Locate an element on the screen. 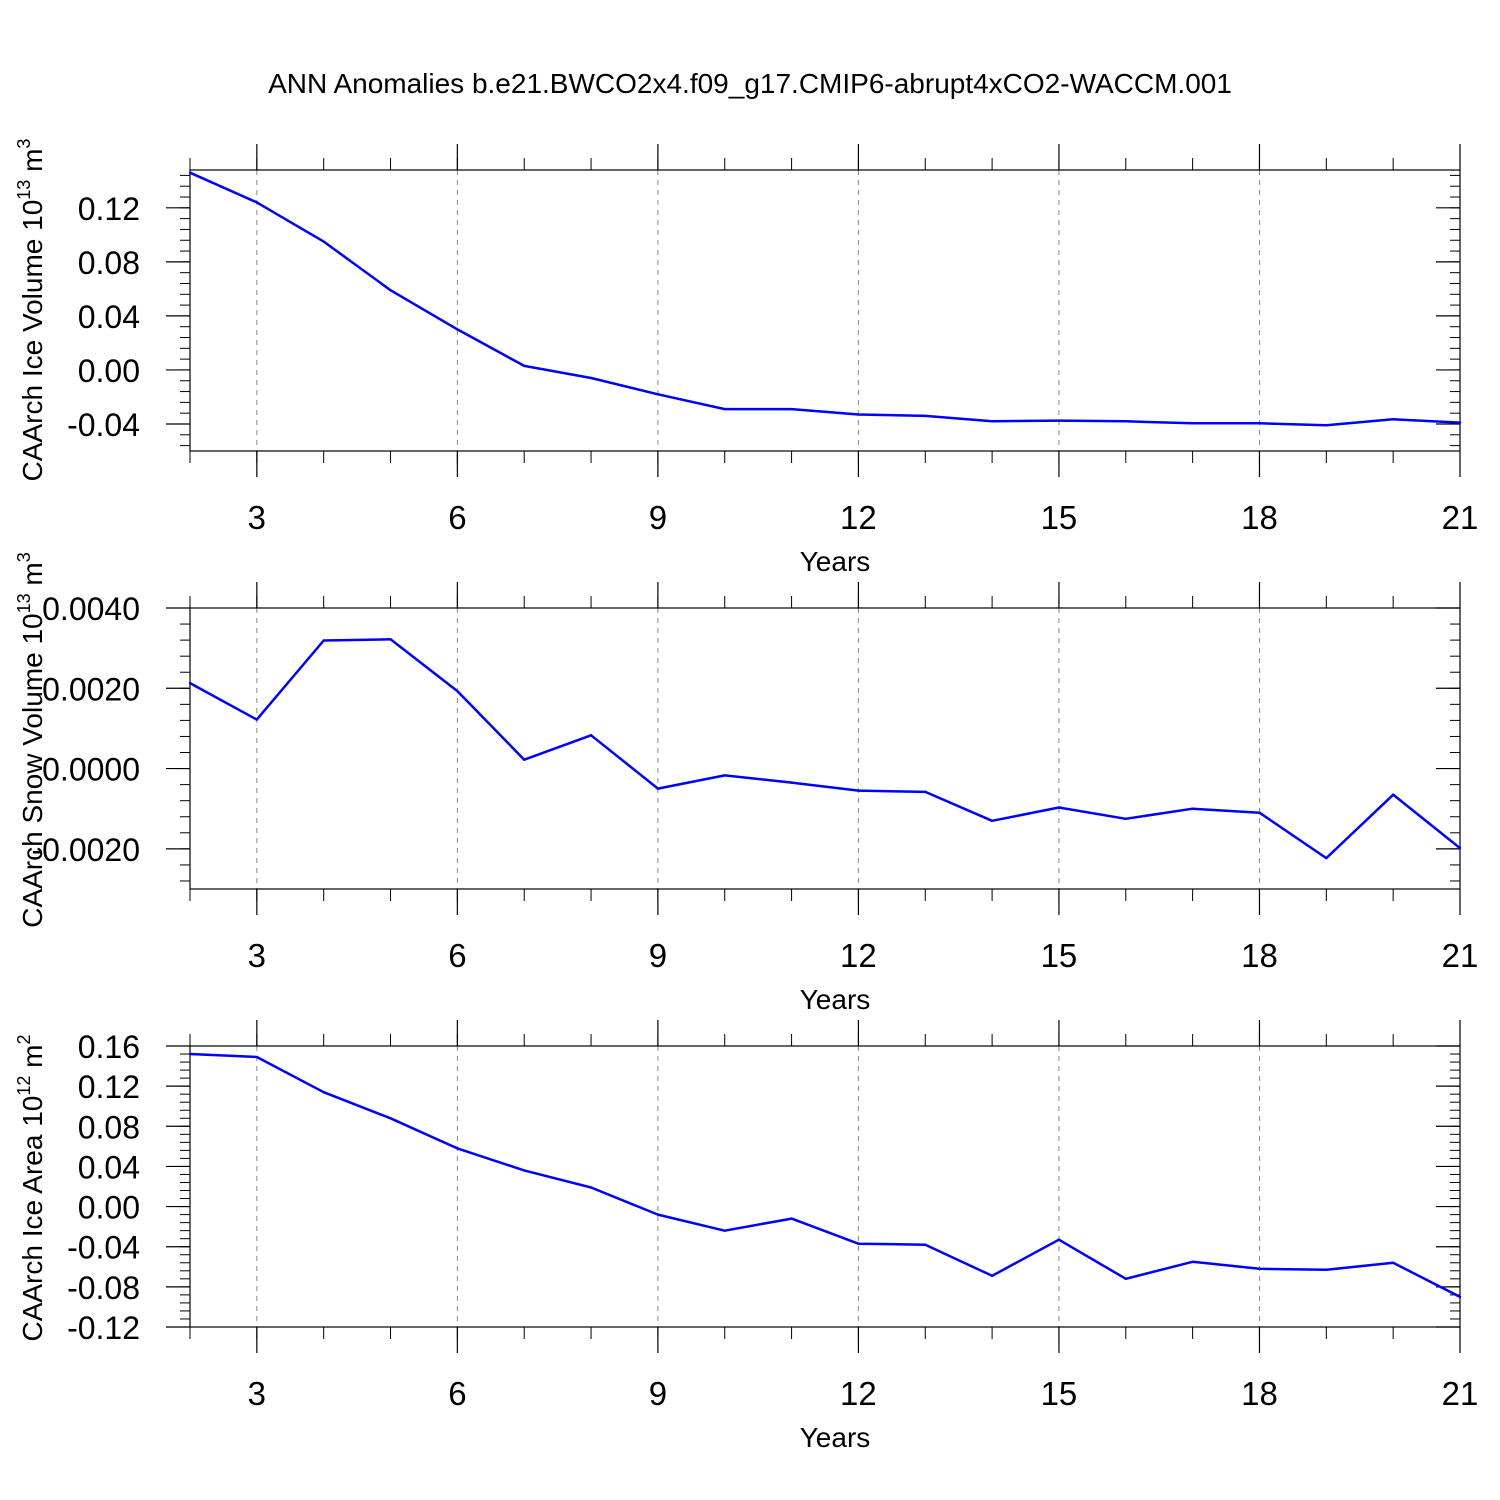 The height and width of the screenshot is (1500, 1500). y-tick-label: 0.00 is located at coordinates (109, 371).